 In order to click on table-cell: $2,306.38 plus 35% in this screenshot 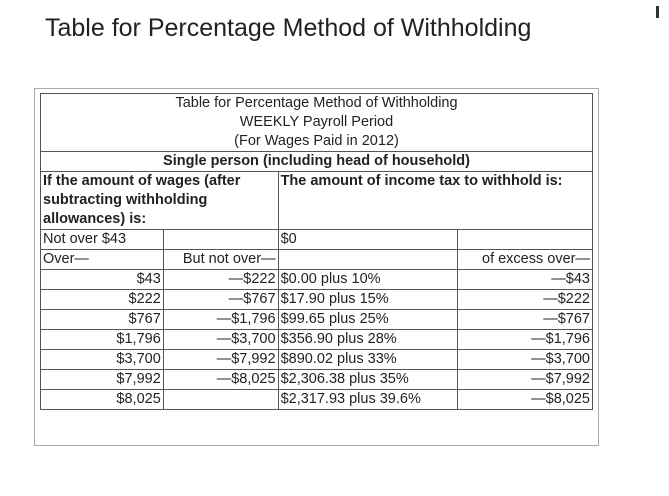, I will do `click(368, 379)`.